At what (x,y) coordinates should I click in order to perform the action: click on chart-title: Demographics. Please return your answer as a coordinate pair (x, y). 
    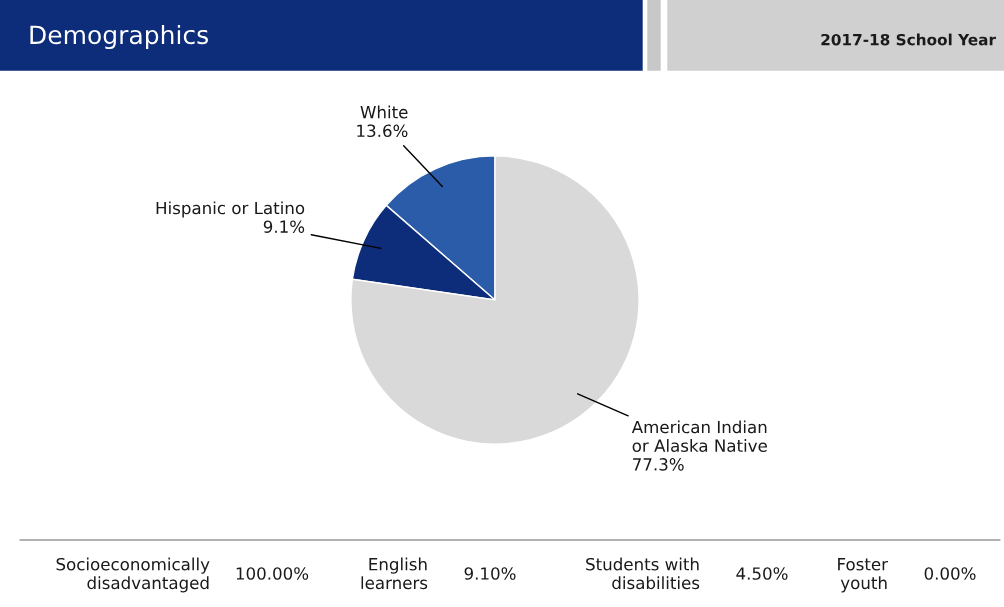
    Looking at the image, I should click on (119, 37).